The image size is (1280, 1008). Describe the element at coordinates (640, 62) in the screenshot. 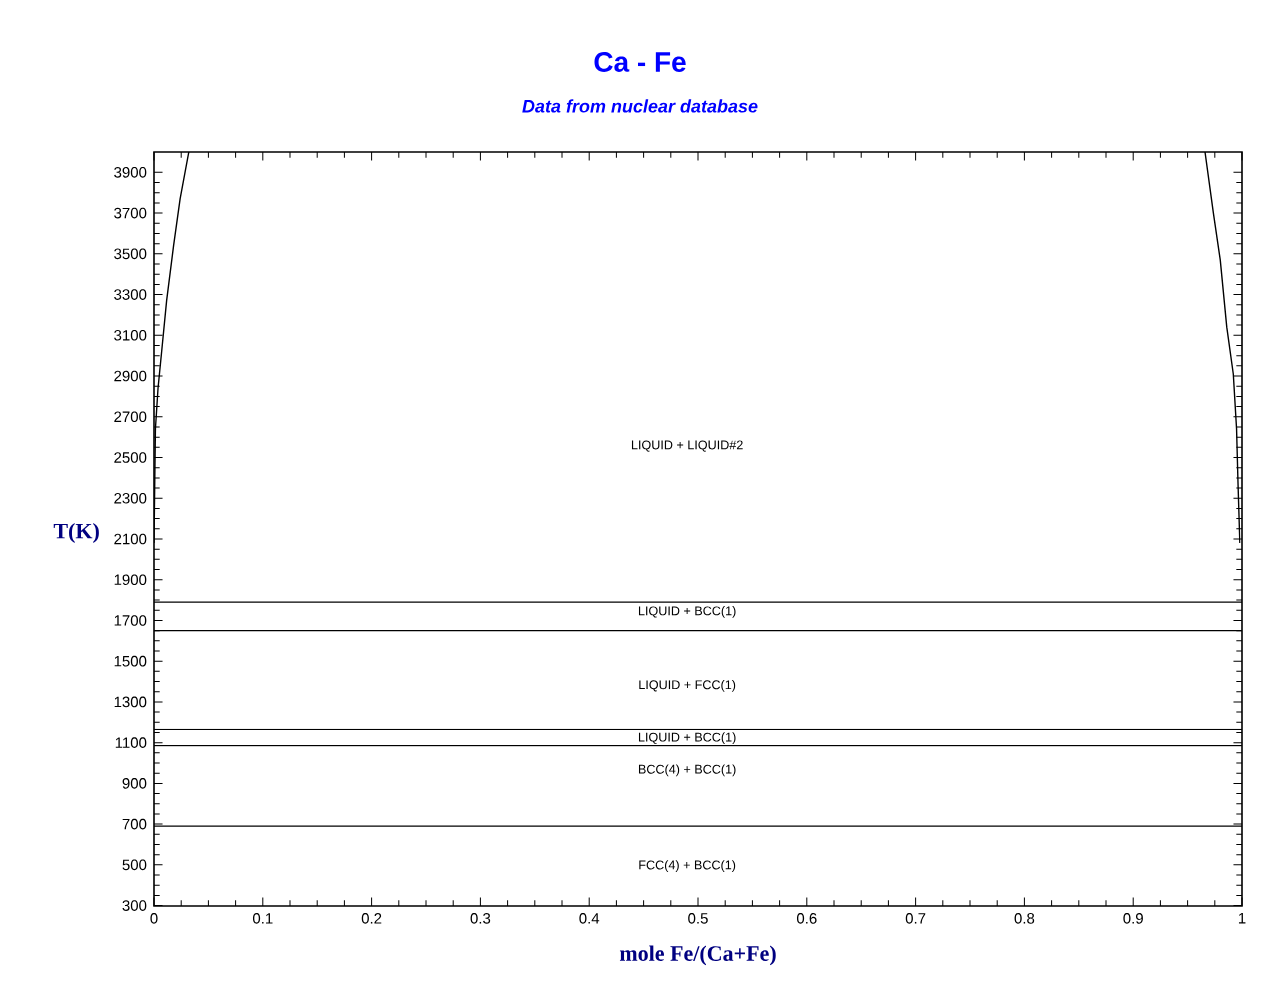

I see `chart-title: Ca - Fe` at that location.